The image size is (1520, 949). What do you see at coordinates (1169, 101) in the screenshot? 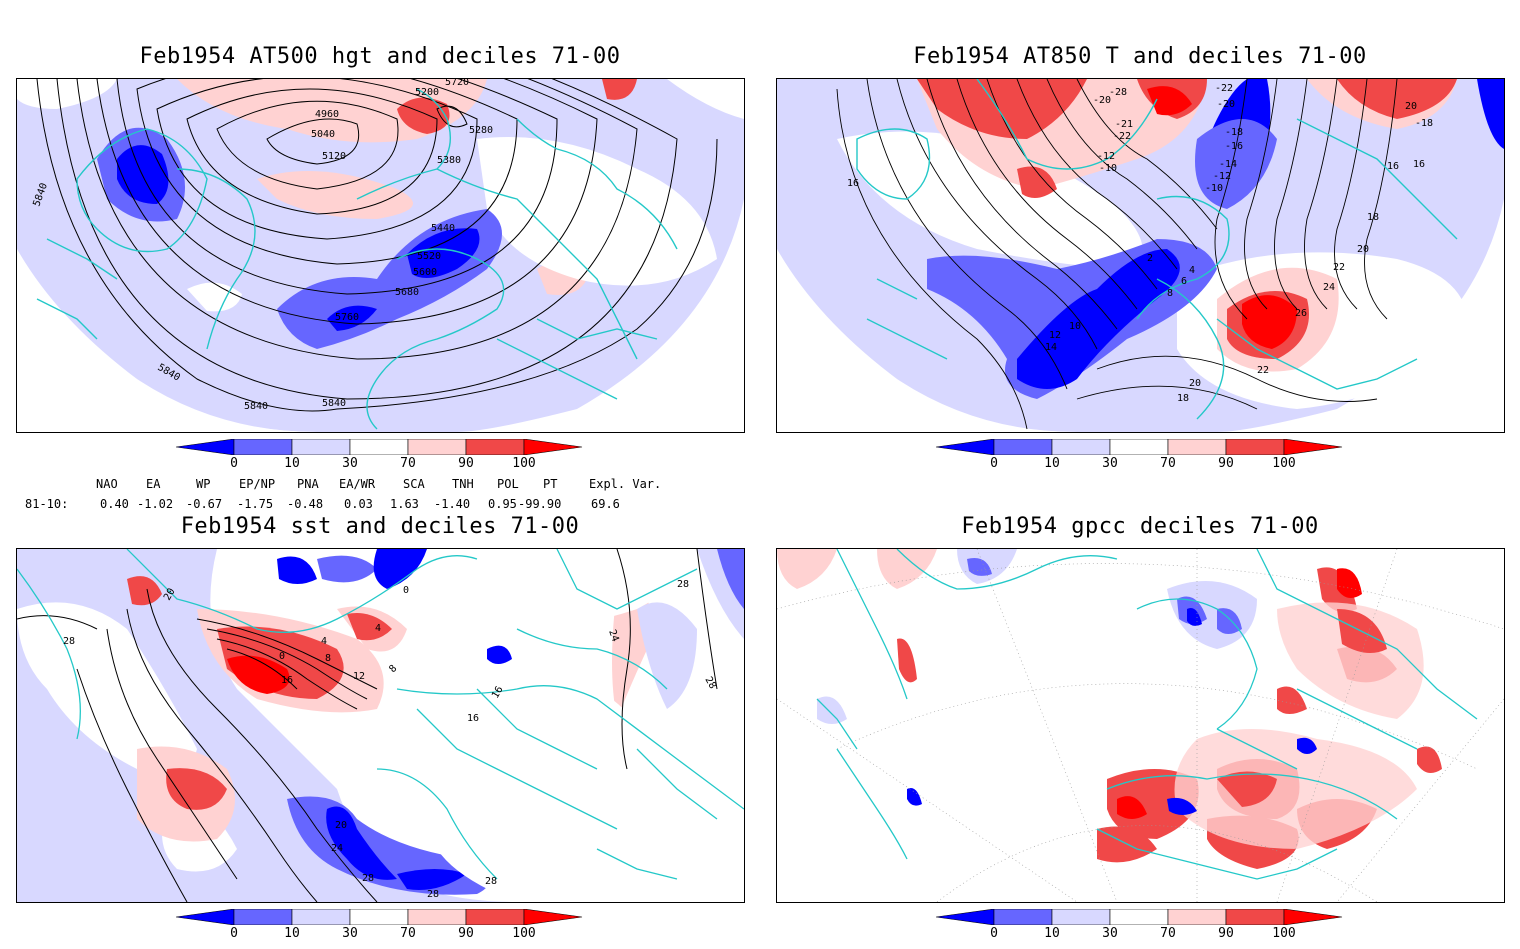
I see `shade-deep-red` at bounding box center [1169, 101].